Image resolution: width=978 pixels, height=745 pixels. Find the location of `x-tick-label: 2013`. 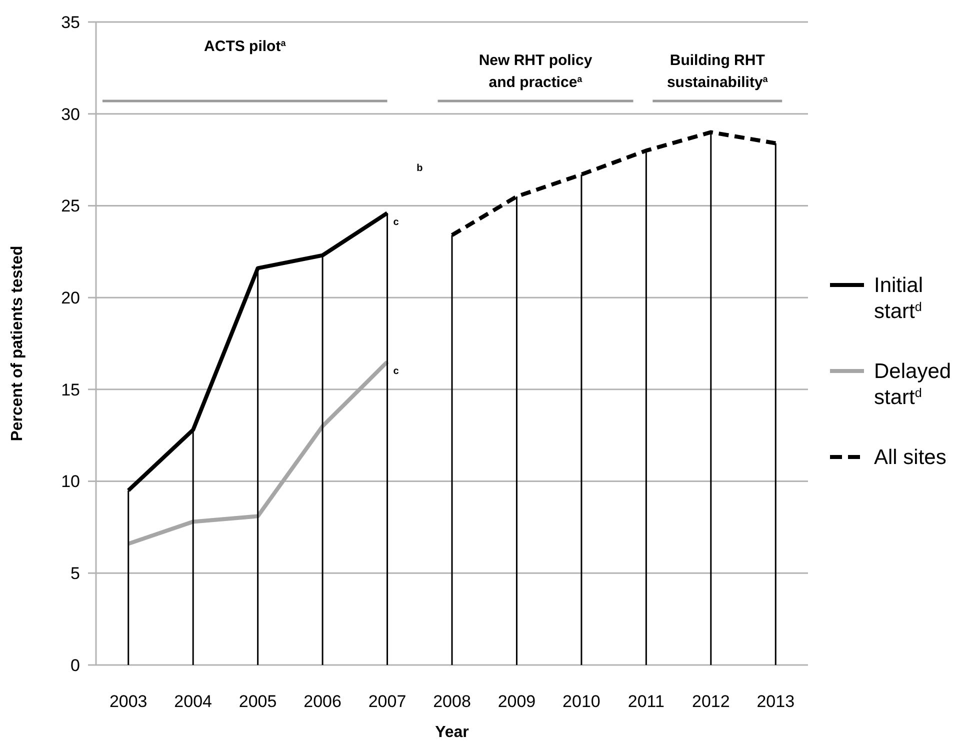

x-tick-label: 2013 is located at coordinates (775, 701).